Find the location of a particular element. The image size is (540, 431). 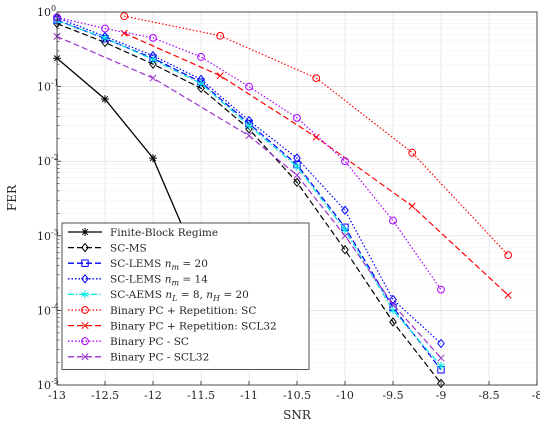

y-axis-label: FER is located at coordinates (12, 197).